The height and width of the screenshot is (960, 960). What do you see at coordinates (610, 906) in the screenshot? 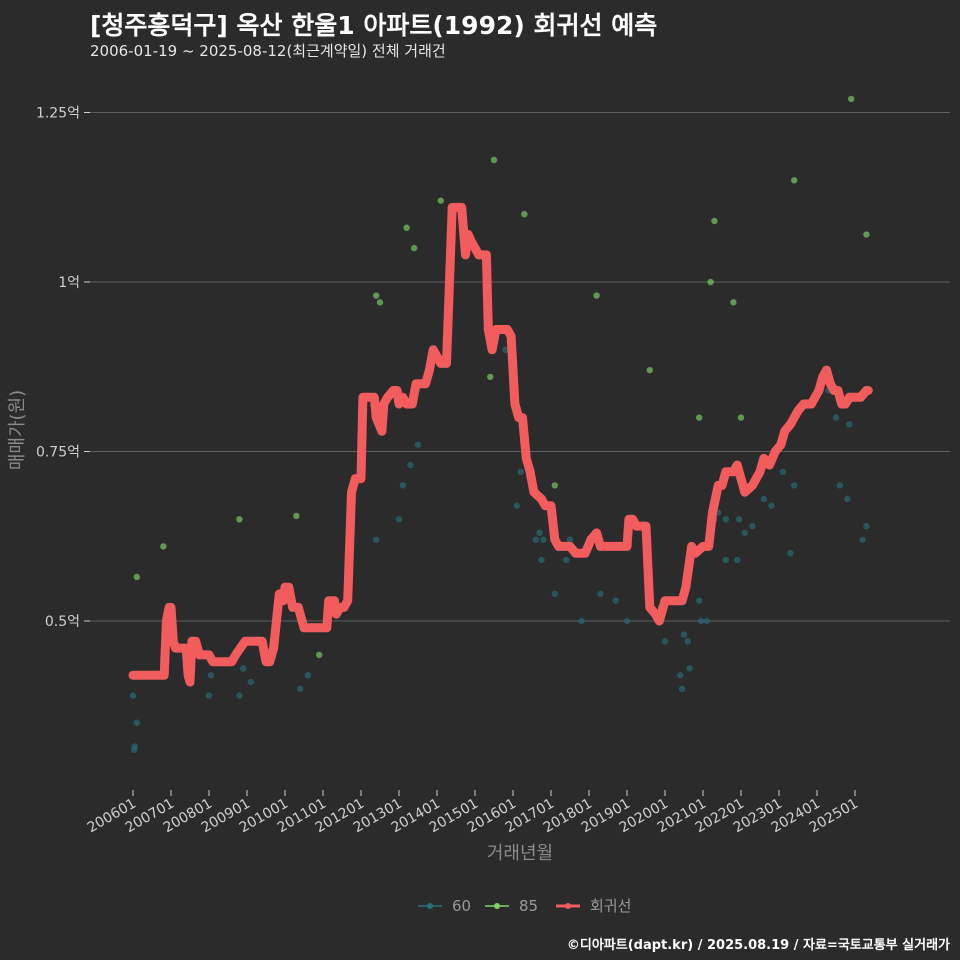
I see `legend-label: 회귀선` at bounding box center [610, 906].